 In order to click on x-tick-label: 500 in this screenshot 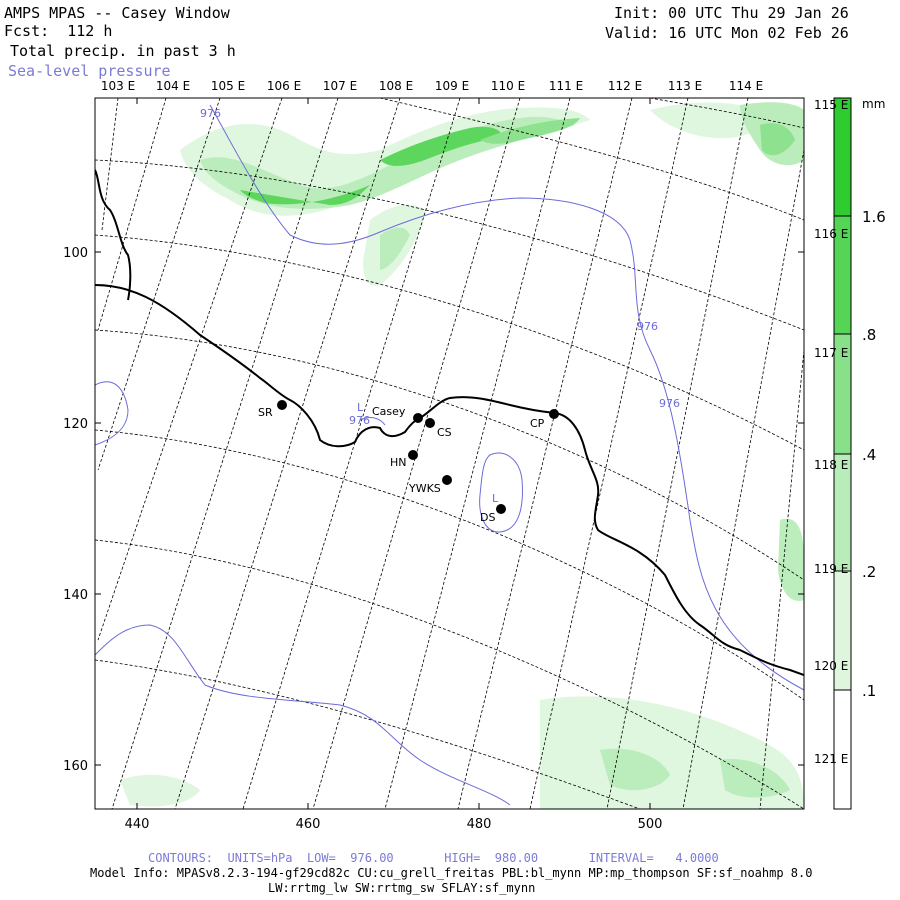, I will do `click(650, 824)`.